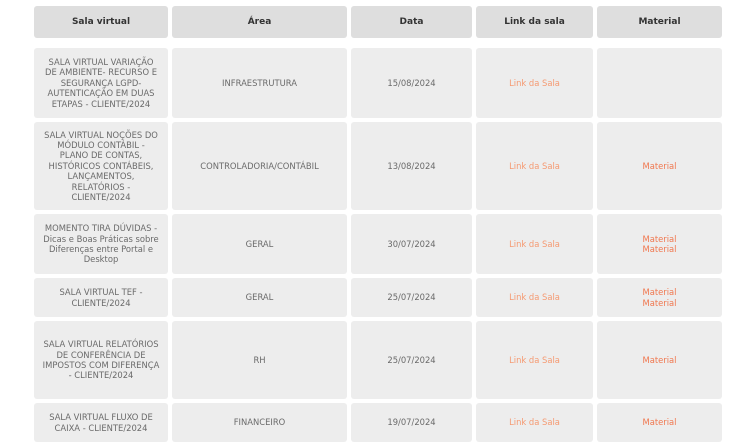  I want to click on material-cell, so click(659, 83).